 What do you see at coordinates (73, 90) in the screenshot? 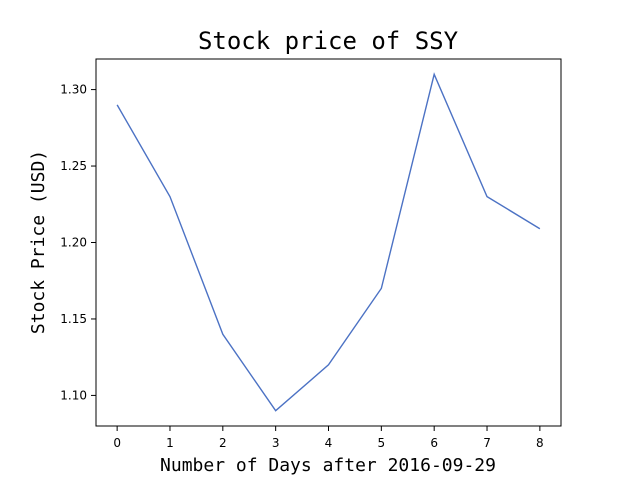
I see `y-tick-label: 1.30` at bounding box center [73, 90].